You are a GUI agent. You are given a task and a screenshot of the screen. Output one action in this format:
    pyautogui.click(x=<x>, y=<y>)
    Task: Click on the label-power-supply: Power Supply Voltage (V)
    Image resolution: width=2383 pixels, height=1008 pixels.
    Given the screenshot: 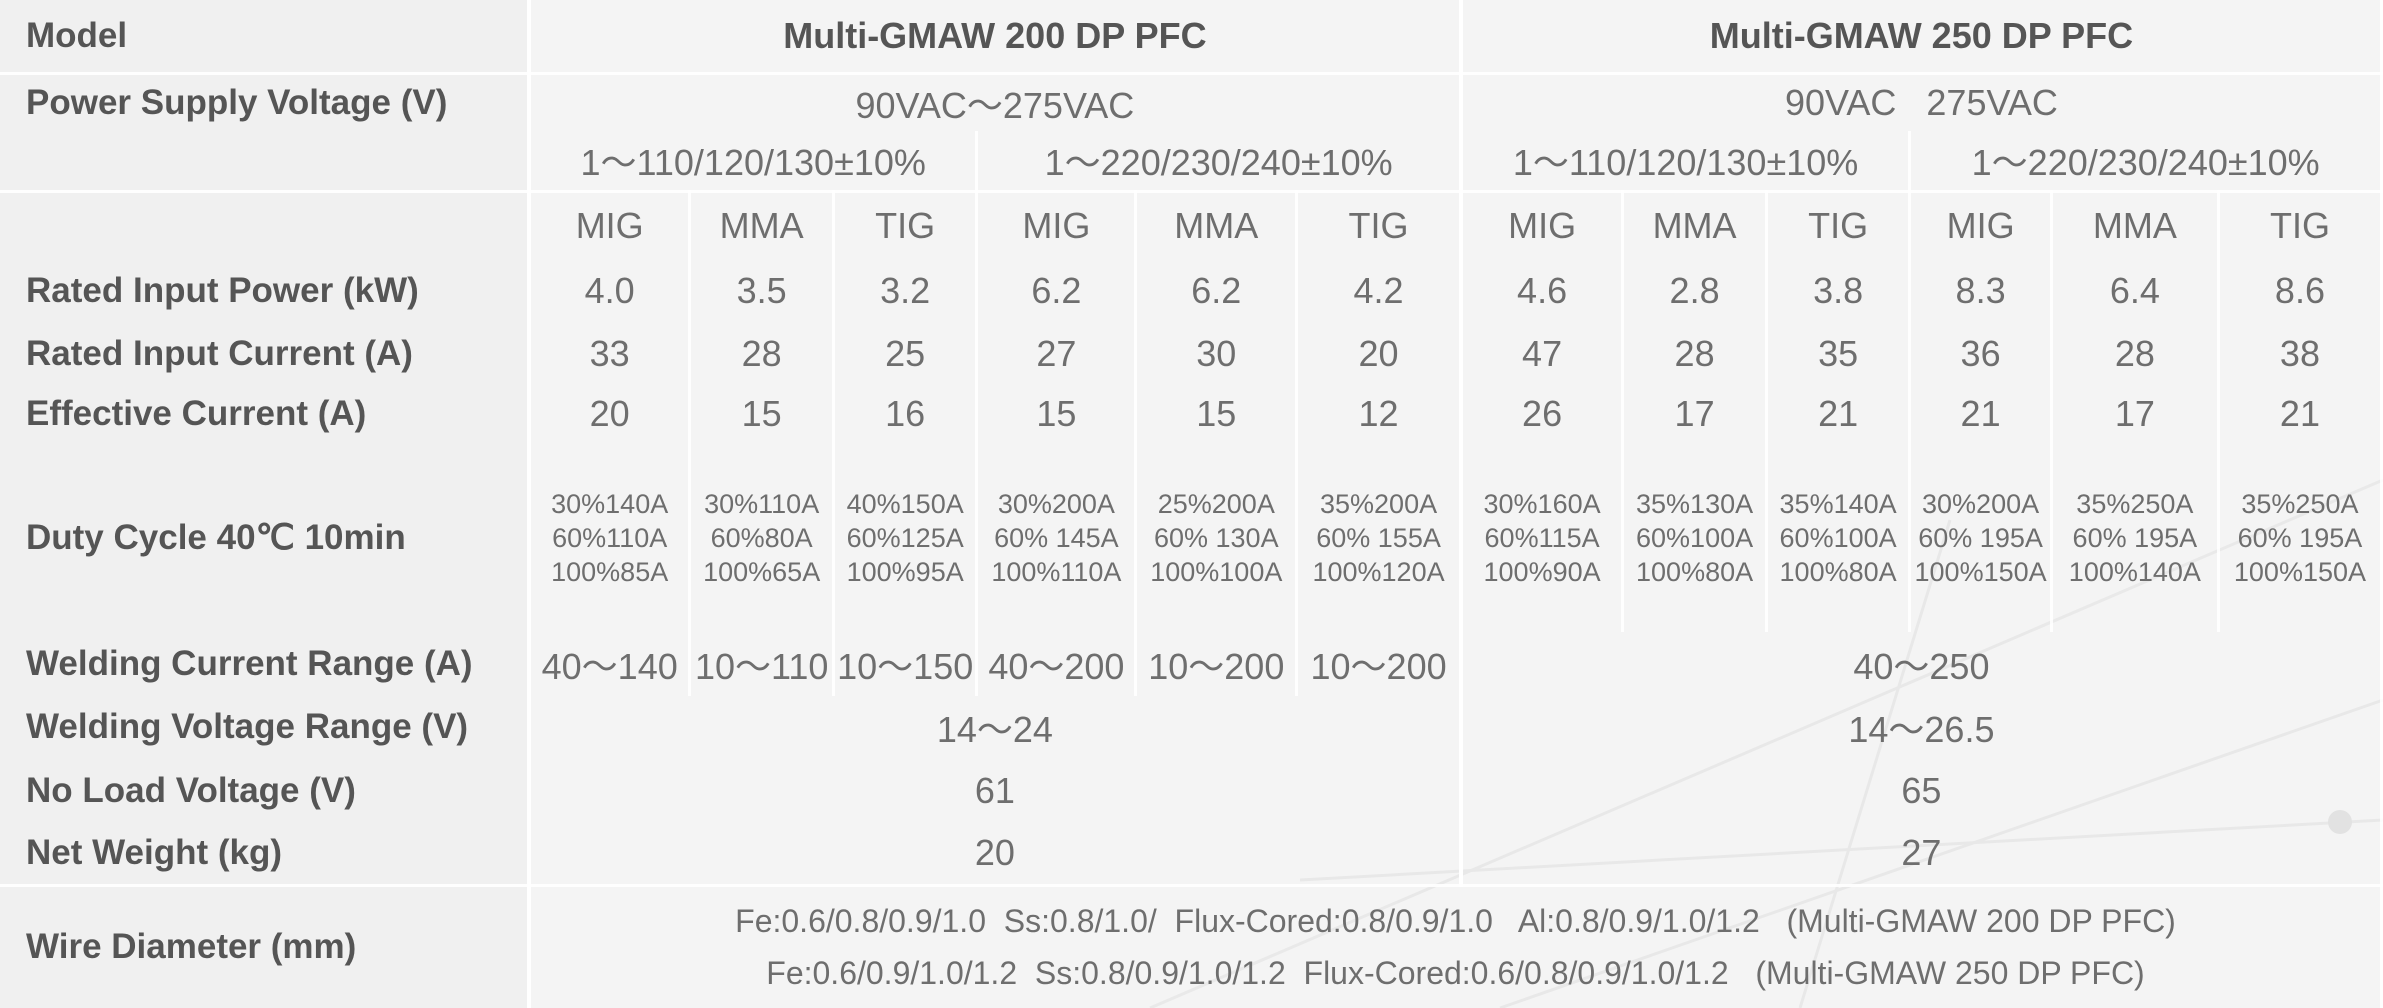 What is the action you would take?
    pyautogui.click(x=265, y=102)
    